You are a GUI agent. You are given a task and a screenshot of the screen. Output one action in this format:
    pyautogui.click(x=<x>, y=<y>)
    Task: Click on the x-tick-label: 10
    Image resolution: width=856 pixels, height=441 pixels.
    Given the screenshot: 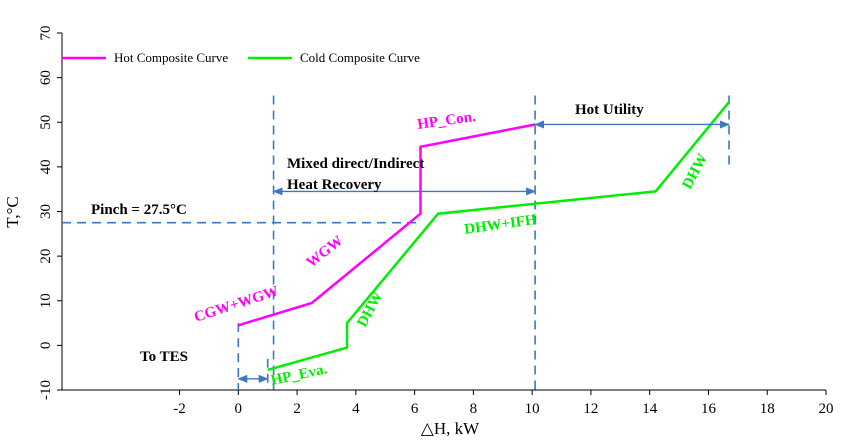 What is the action you would take?
    pyautogui.click(x=532, y=409)
    